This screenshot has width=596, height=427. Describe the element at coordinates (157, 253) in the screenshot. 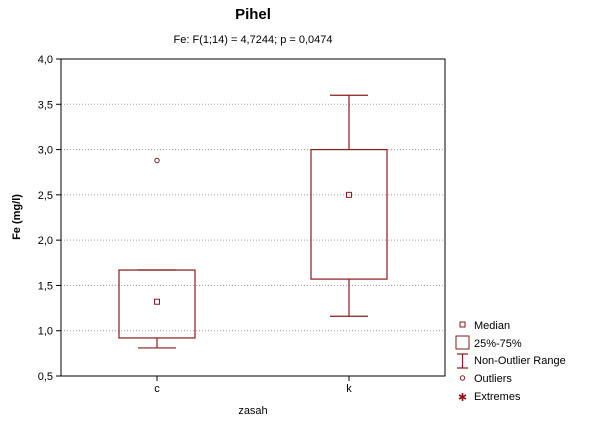

I see `box-group-c` at that location.